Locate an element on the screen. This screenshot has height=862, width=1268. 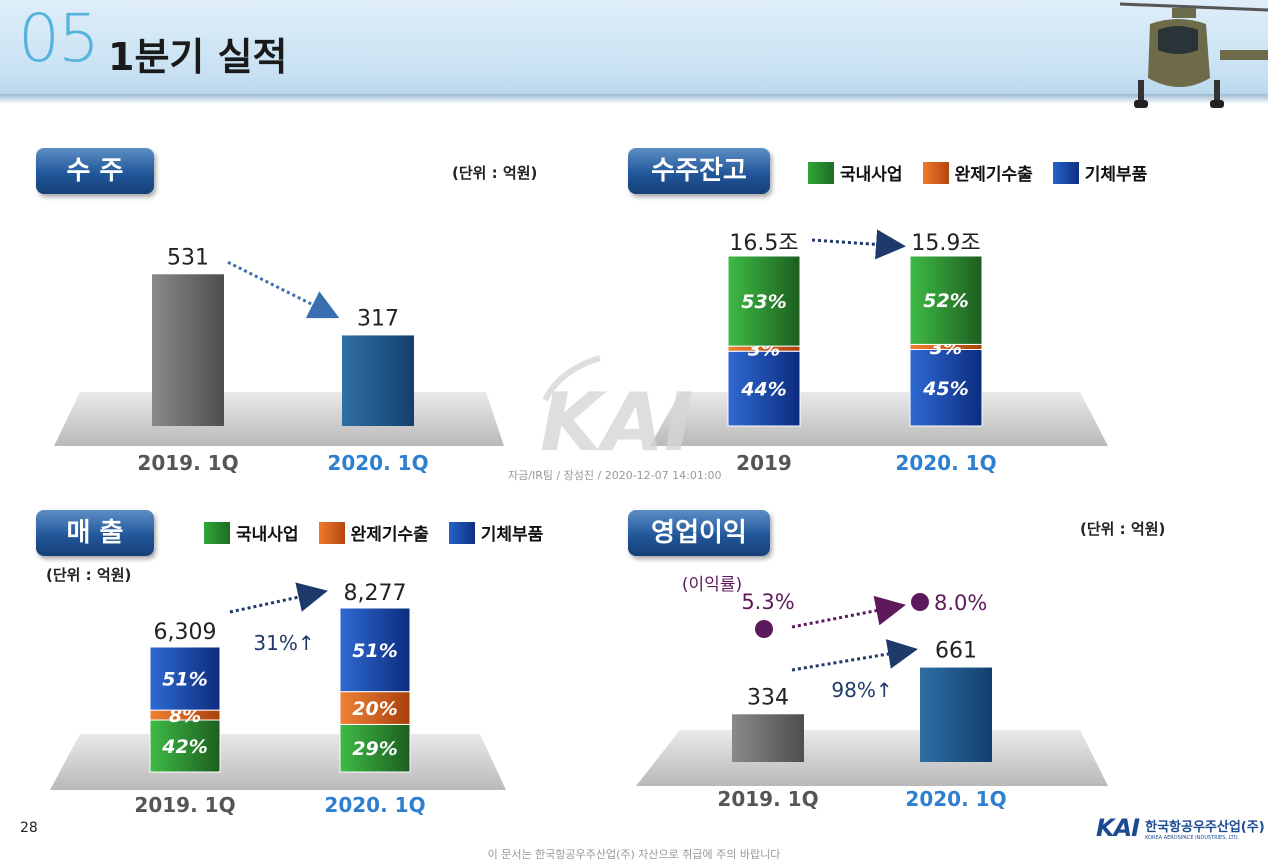
orders-category-0: 2019. 1Q is located at coordinates (187, 463).